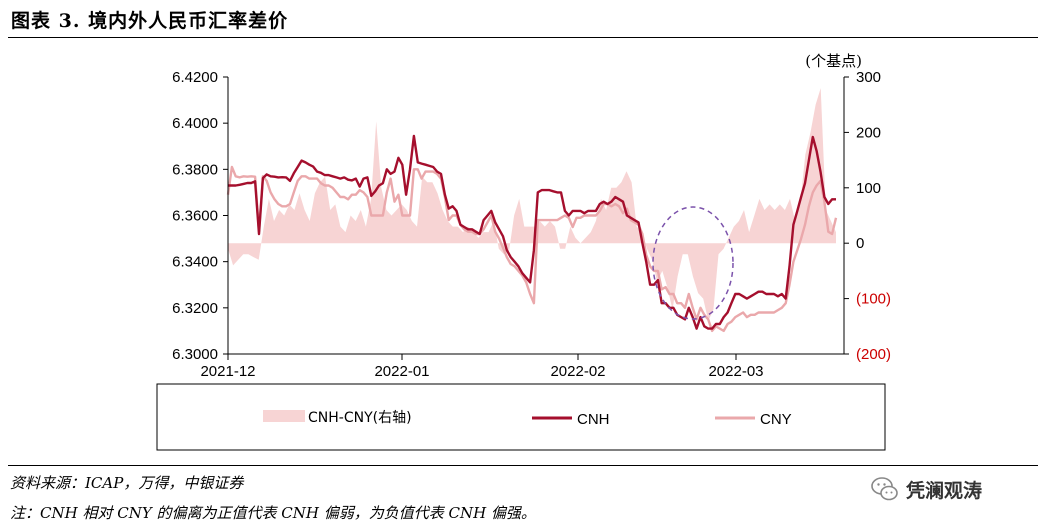 This screenshot has height=530, width=1046. What do you see at coordinates (195, 216) in the screenshot?
I see `left-tick-label: 6.3600` at bounding box center [195, 216].